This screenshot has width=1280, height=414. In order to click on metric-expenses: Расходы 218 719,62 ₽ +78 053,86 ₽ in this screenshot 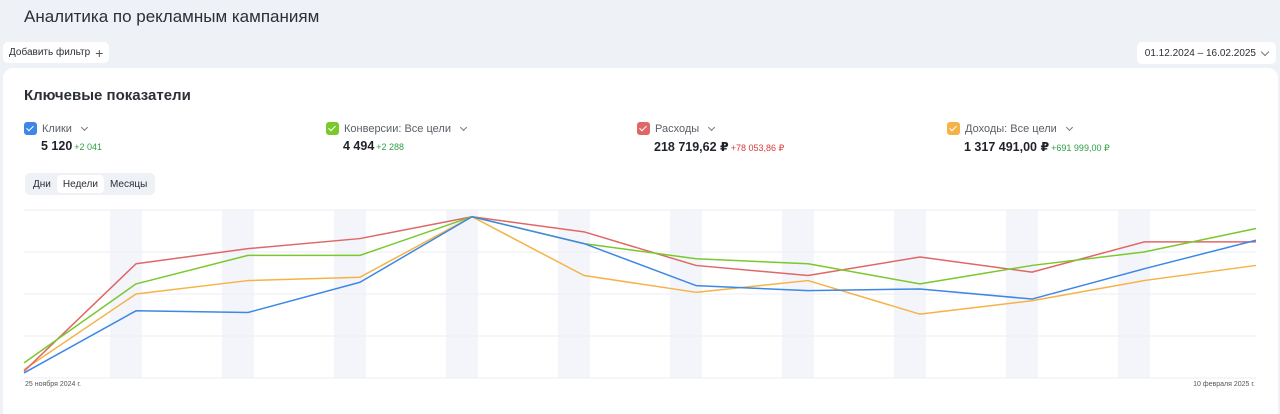, I will do `click(710, 138)`.